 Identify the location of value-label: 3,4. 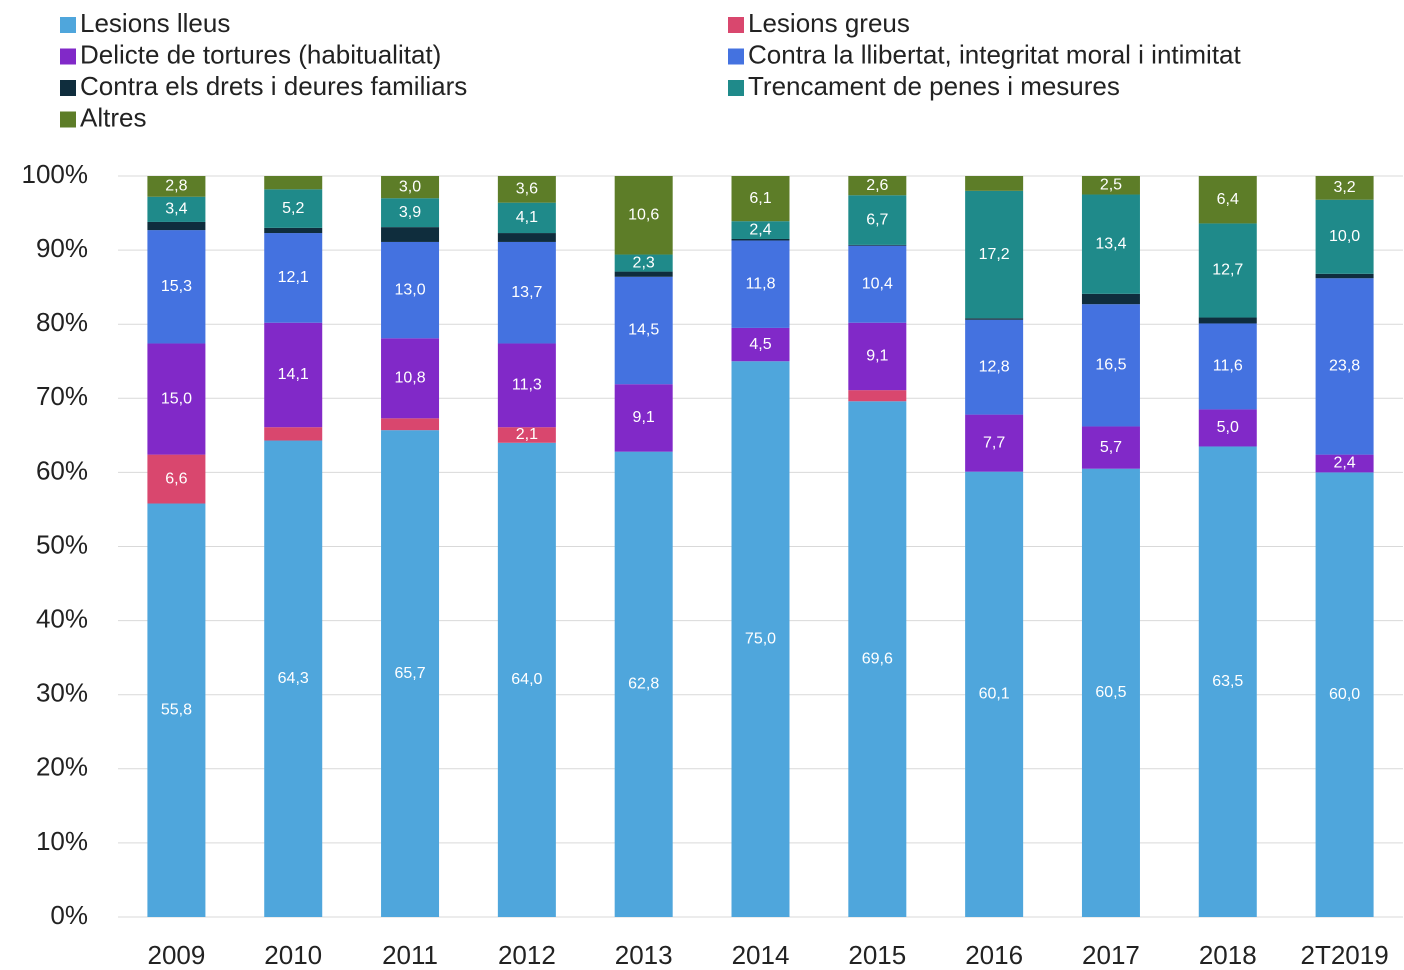
(176, 209).